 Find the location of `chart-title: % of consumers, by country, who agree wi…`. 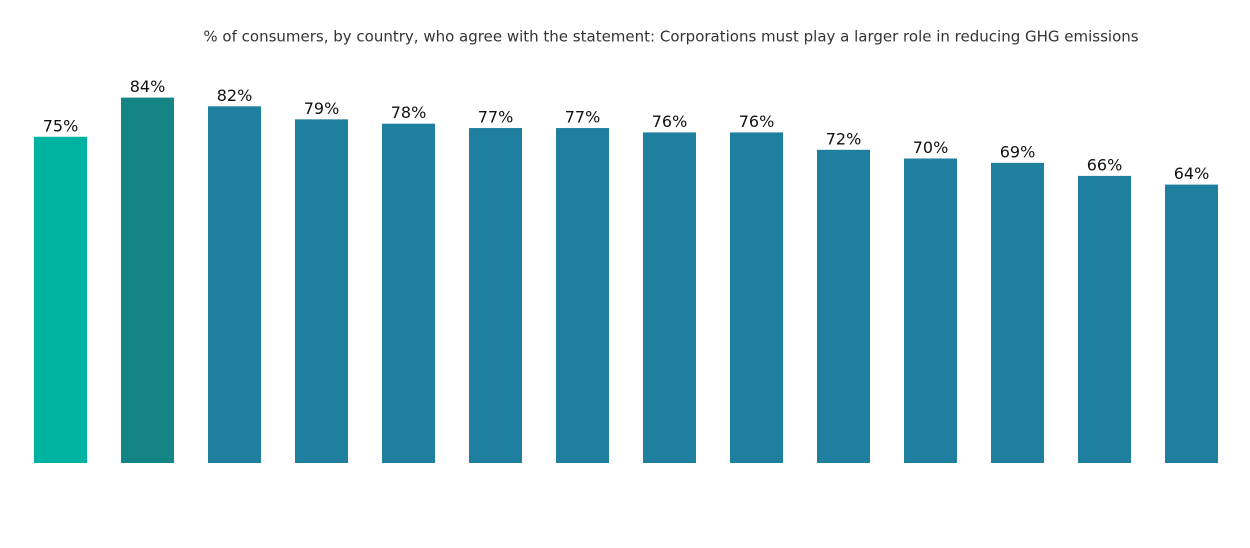

chart-title: % of consumers, by country, who agree wi… is located at coordinates (670, 37).